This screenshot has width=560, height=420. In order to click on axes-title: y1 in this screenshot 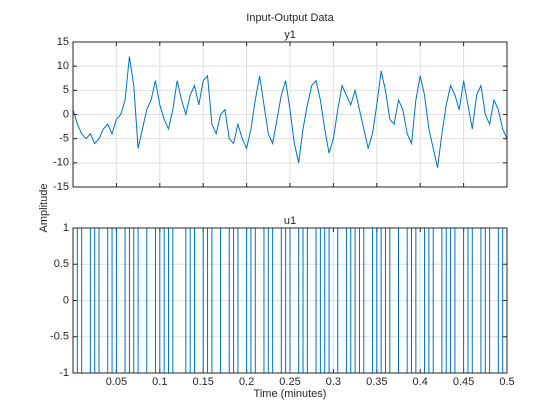, I will do `click(290, 35)`.